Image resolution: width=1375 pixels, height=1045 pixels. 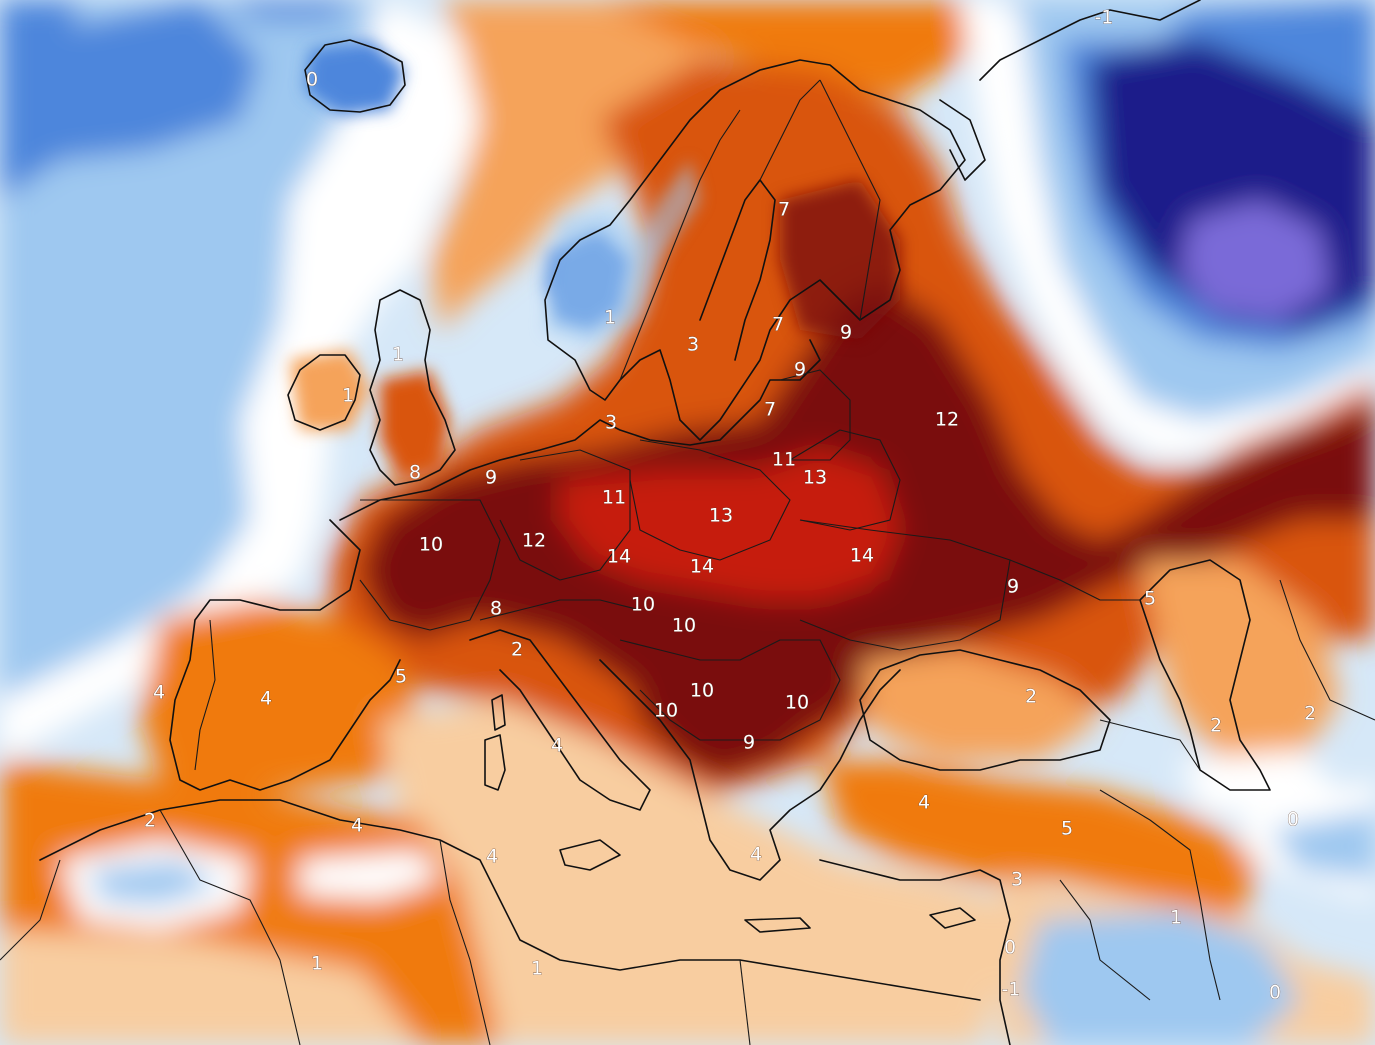 I want to click on caspian-coast, so click(x=1205, y=675).